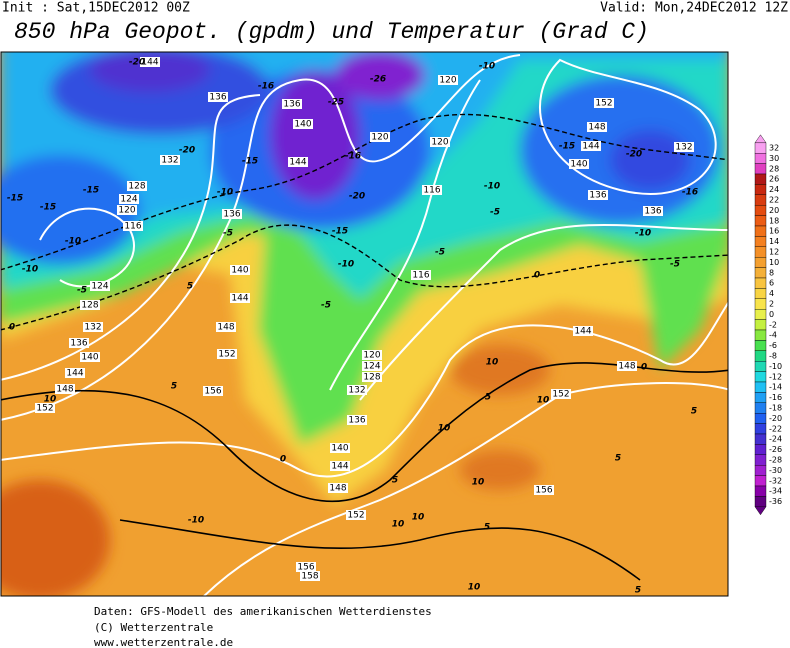 This screenshot has width=790, height=648. What do you see at coordinates (774, 148) in the screenshot?
I see `legend-label: 32` at bounding box center [774, 148].